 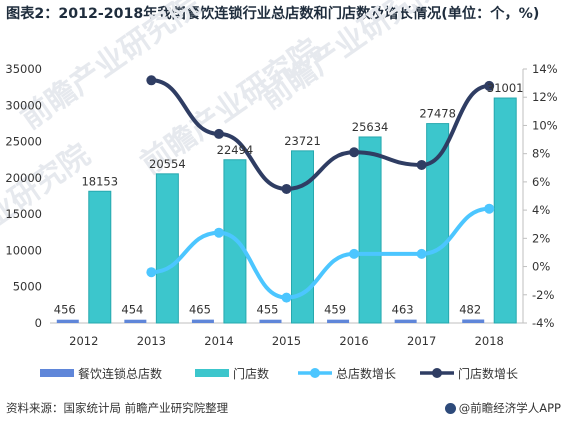 I want to click on x-axis-tick-label: 2017, so click(x=421, y=341).